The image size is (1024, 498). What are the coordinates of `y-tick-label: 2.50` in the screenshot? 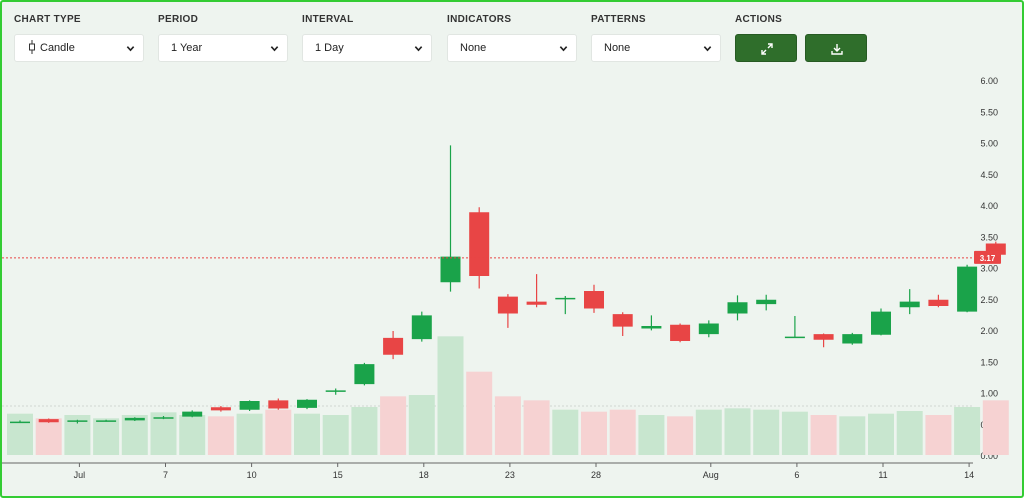 It's located at (989, 300).